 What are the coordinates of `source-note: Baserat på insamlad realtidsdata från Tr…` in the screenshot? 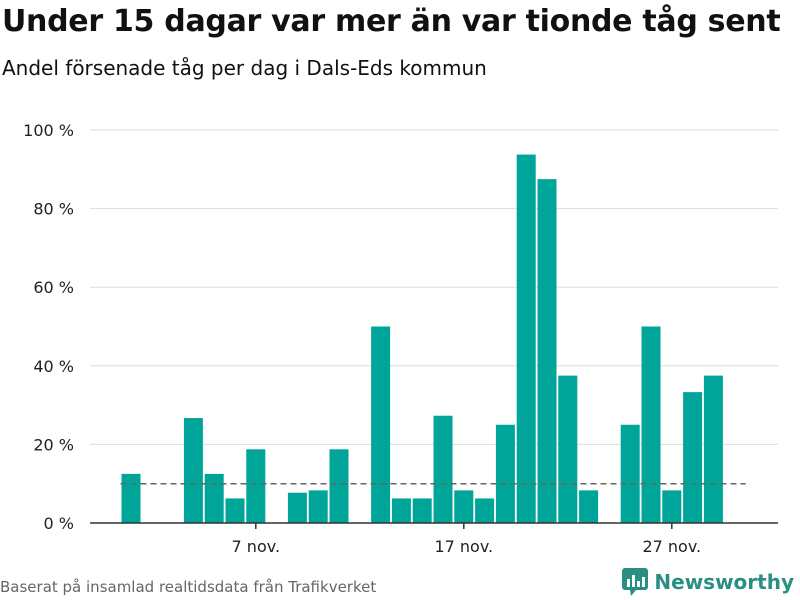 It's located at (188, 587).